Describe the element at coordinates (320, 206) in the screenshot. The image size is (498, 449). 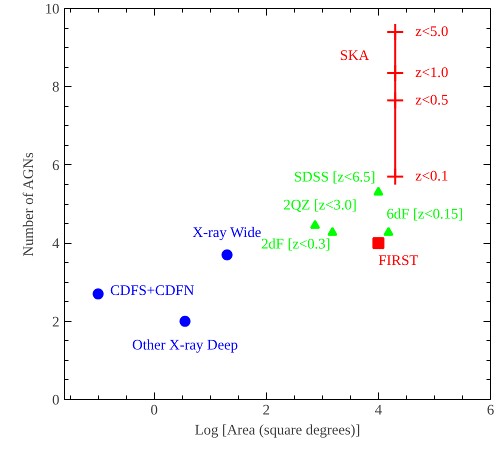
I see `series-label: 2QZ [z<3.0]` at that location.